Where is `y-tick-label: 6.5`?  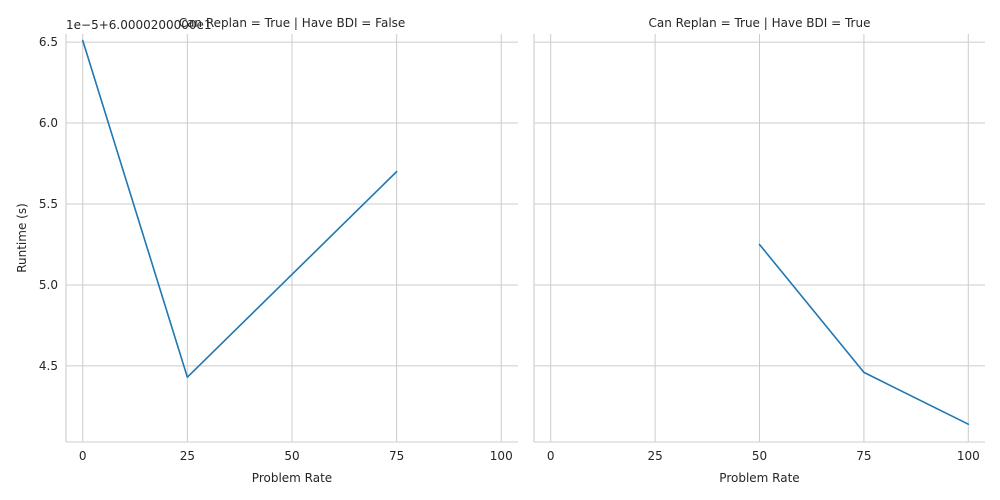
y-tick-label: 6.5 is located at coordinates (48, 42).